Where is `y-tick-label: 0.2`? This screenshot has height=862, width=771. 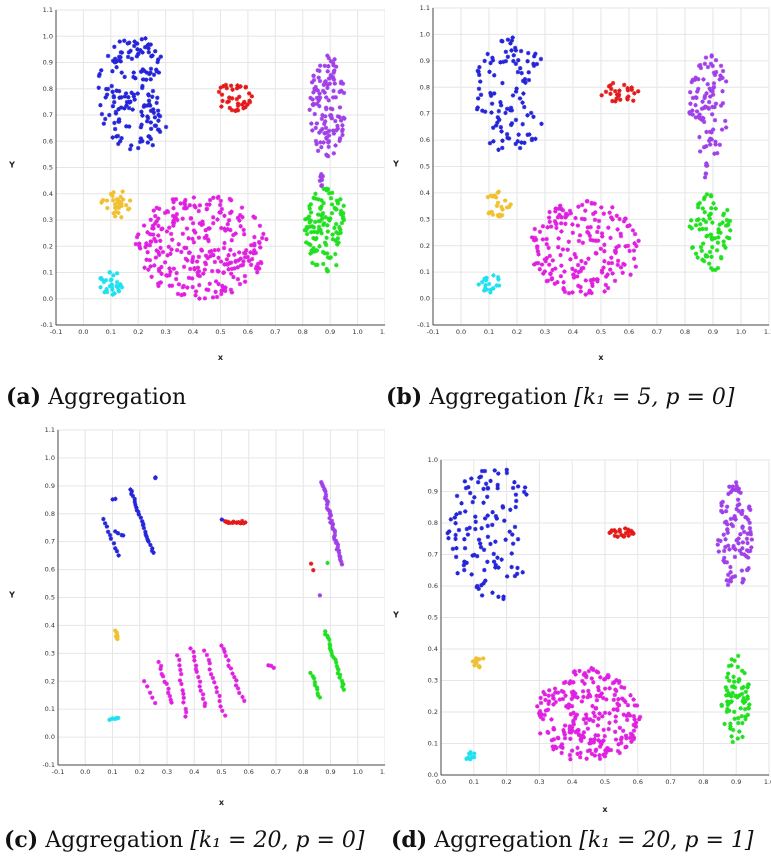 y-tick-label: 0.2 is located at coordinates (425, 246).